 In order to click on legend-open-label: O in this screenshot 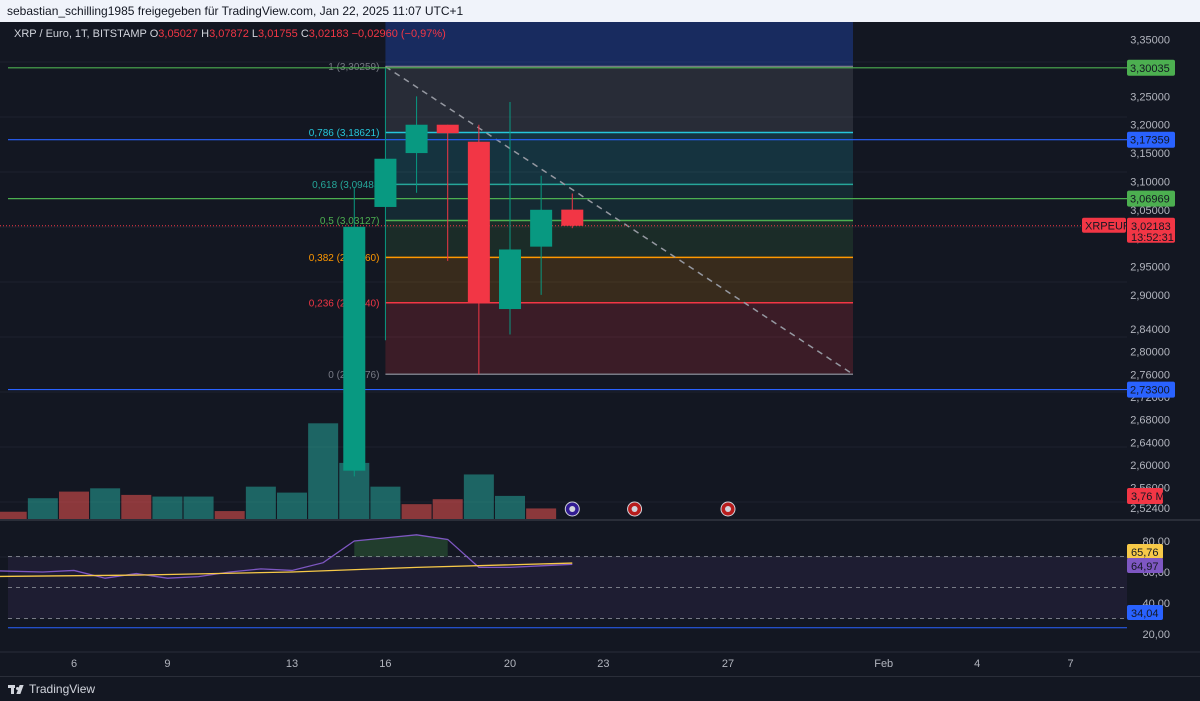, I will do `click(154, 34)`.